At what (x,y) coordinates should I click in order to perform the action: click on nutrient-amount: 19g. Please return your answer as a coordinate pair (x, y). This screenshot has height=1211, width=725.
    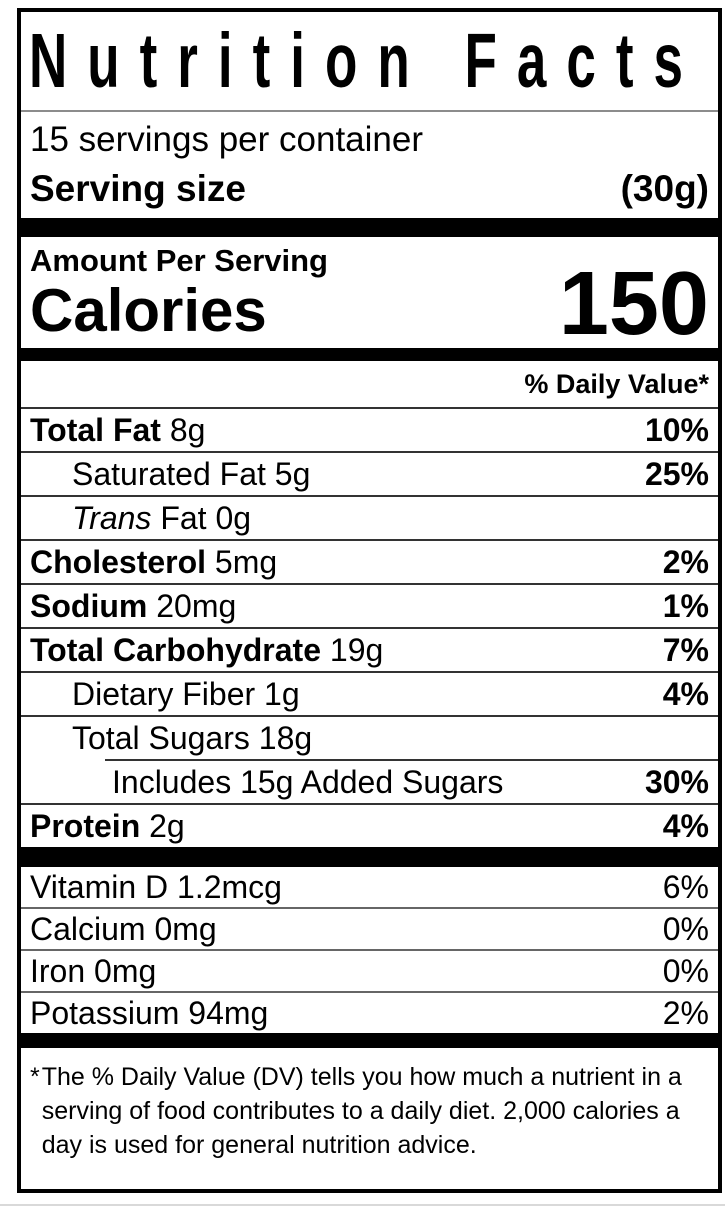
    Looking at the image, I should click on (356, 649).